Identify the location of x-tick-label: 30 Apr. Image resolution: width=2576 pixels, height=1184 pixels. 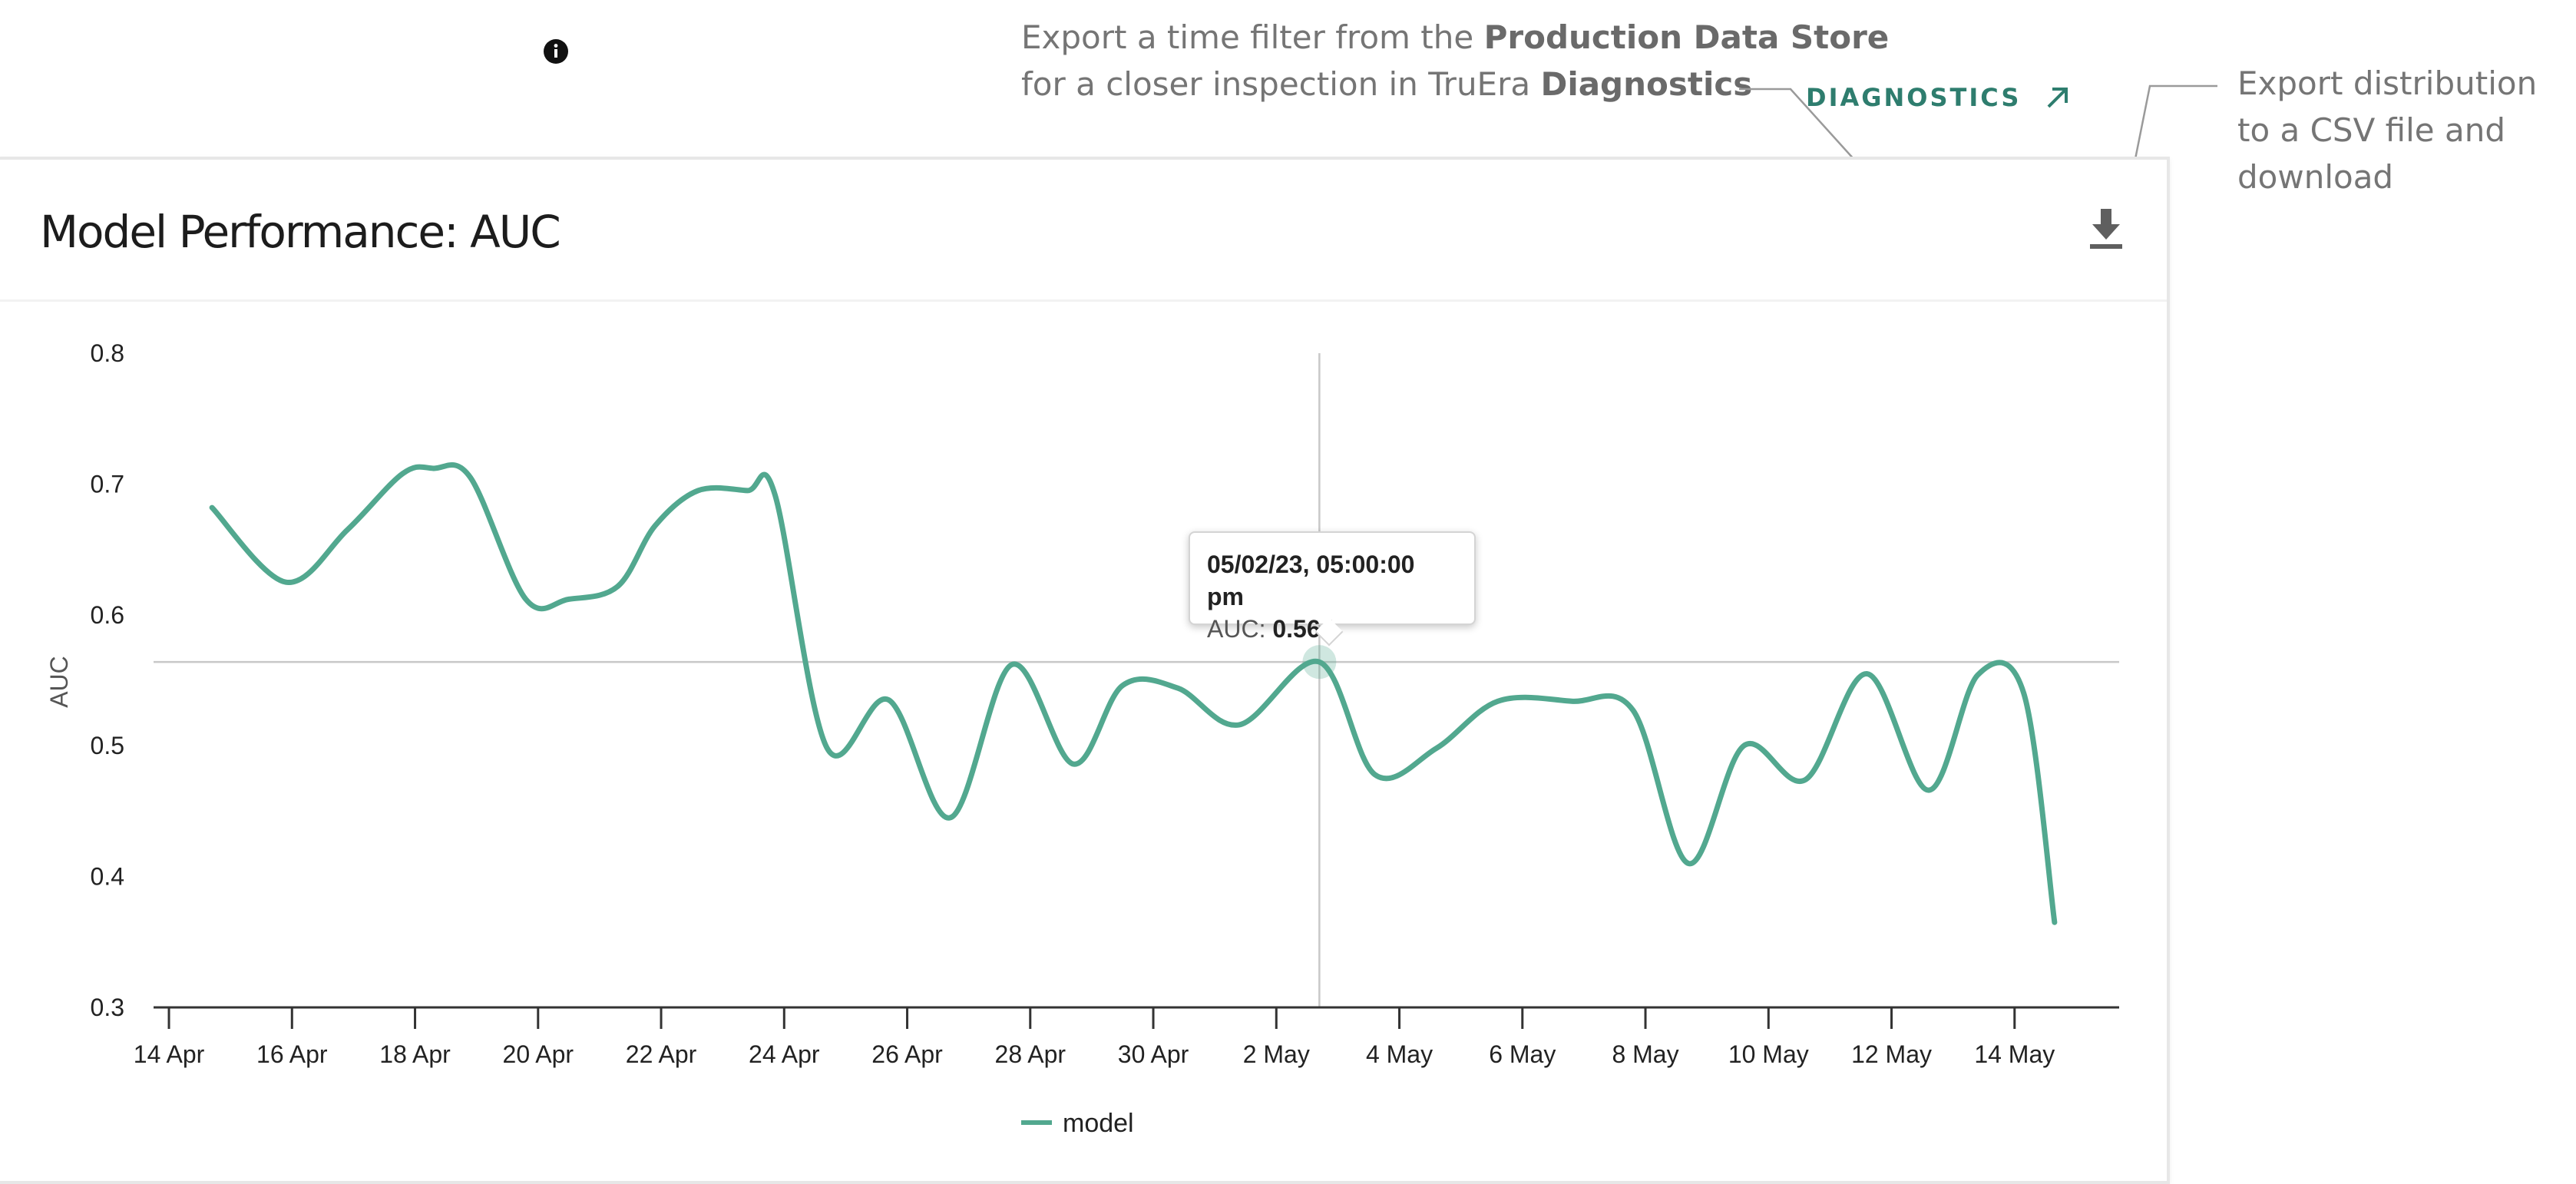
(1153, 1054).